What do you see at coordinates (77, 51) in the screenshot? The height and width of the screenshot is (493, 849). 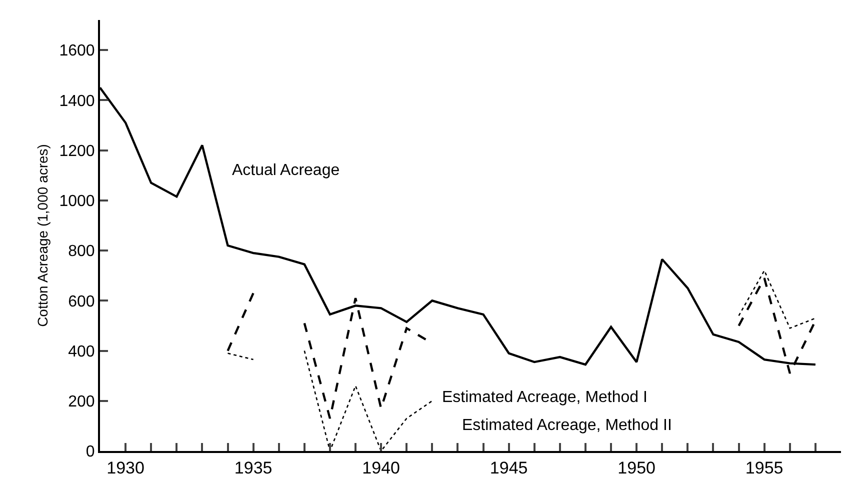 I see `y-tick-label: 1600` at bounding box center [77, 51].